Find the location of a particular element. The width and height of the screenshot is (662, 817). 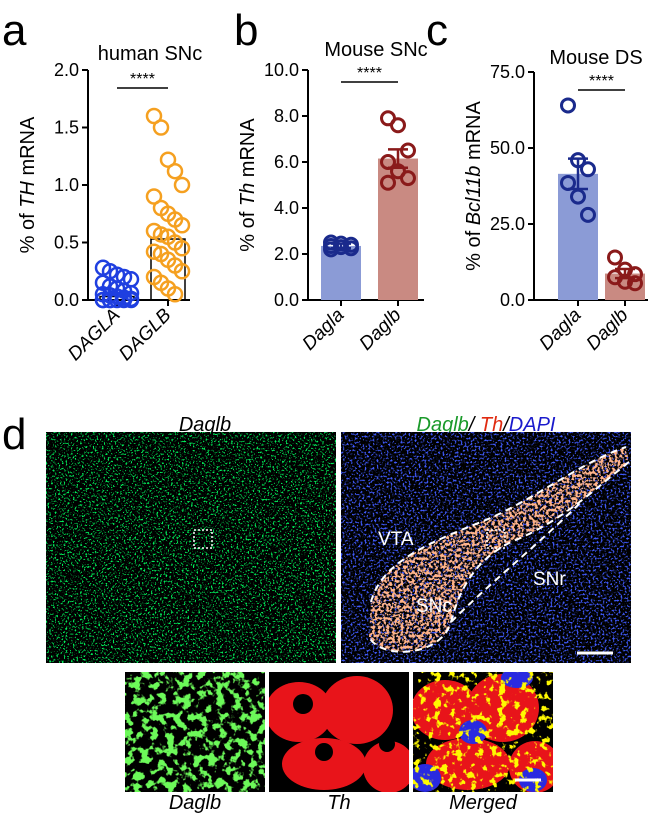

inset-box-left is located at coordinates (203, 539).